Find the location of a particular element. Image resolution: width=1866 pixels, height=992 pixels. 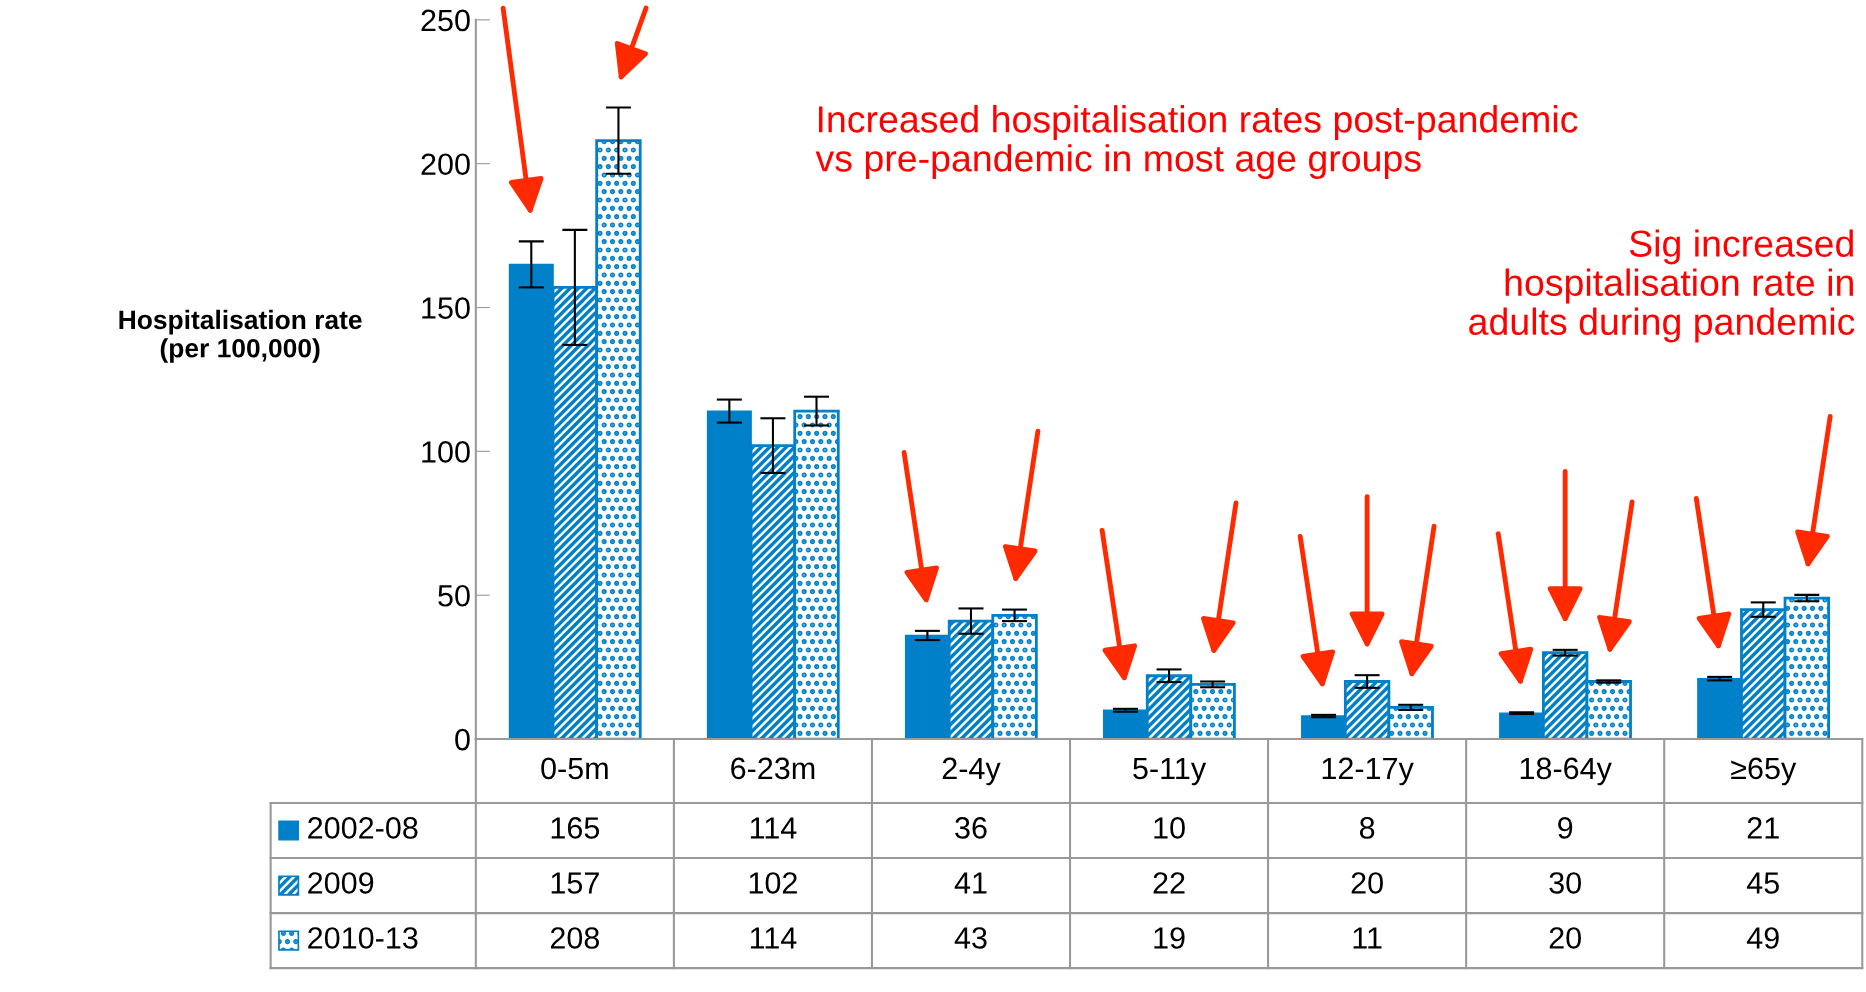

x-tick-label: 18-64y is located at coordinates (1566, 771).